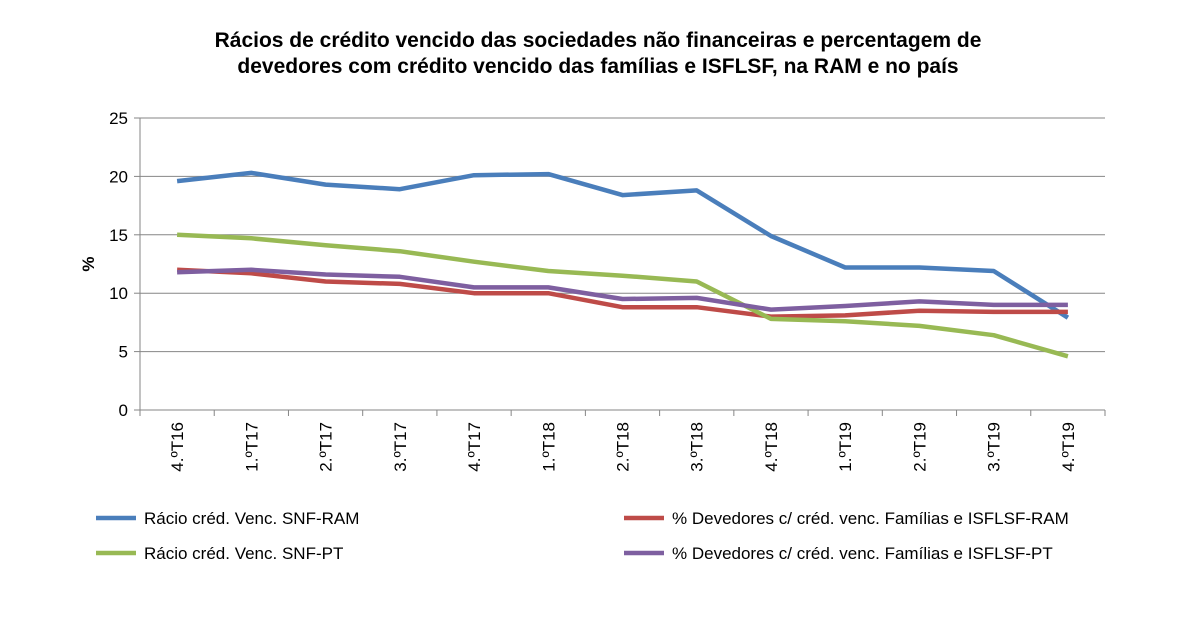  What do you see at coordinates (697, 447) in the screenshot?
I see `x-tick-label: 3.ºT18` at bounding box center [697, 447].